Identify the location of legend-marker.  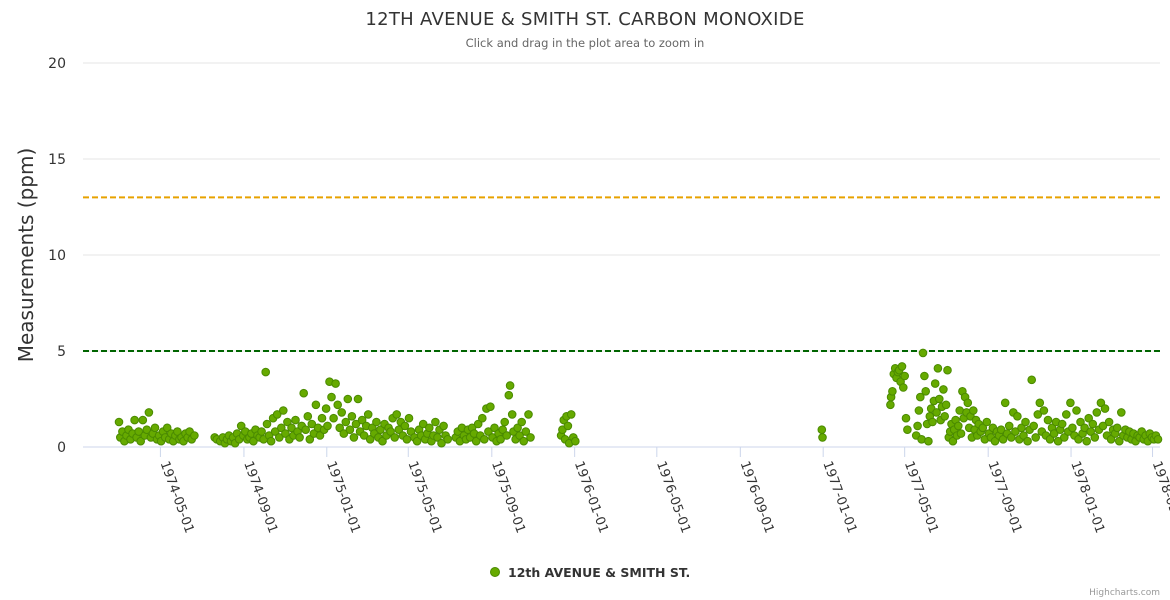
(495, 572).